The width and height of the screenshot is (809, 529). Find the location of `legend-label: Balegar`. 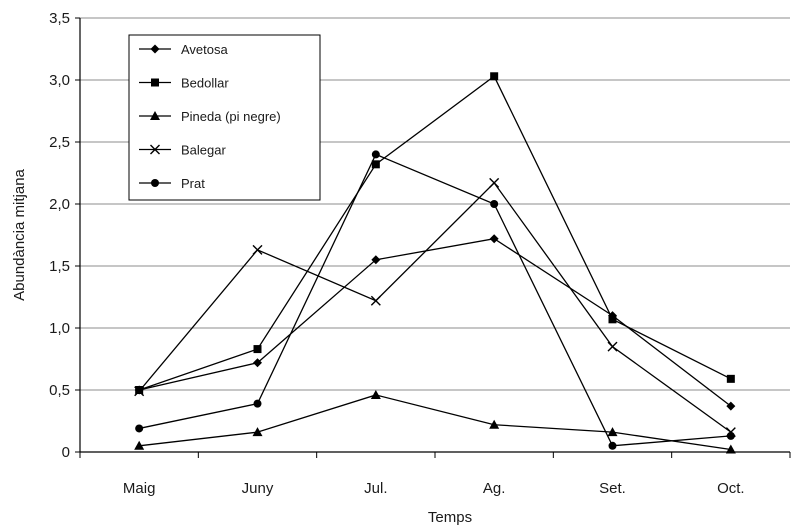

legend-label: Balegar is located at coordinates (203, 150).